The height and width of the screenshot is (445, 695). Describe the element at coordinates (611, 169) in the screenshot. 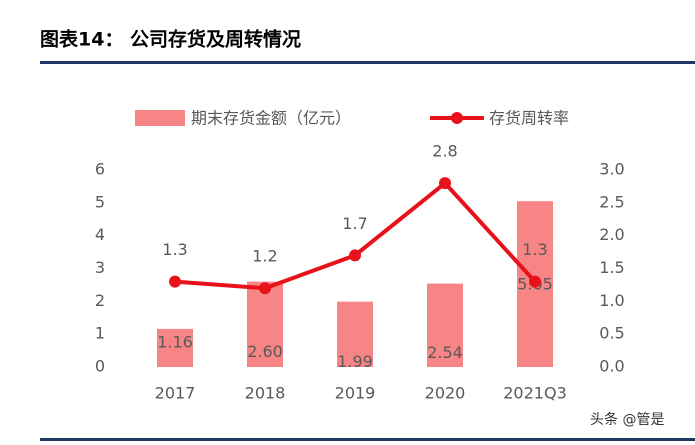

I see `y2-tick-label: 3.0` at that location.